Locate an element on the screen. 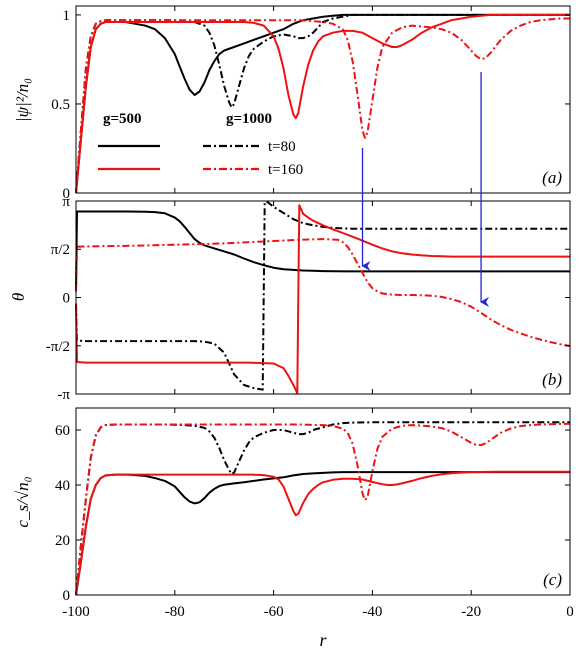 The height and width of the screenshot is (652, 581). legend-g1000-label: g=1000 is located at coordinates (249, 119).